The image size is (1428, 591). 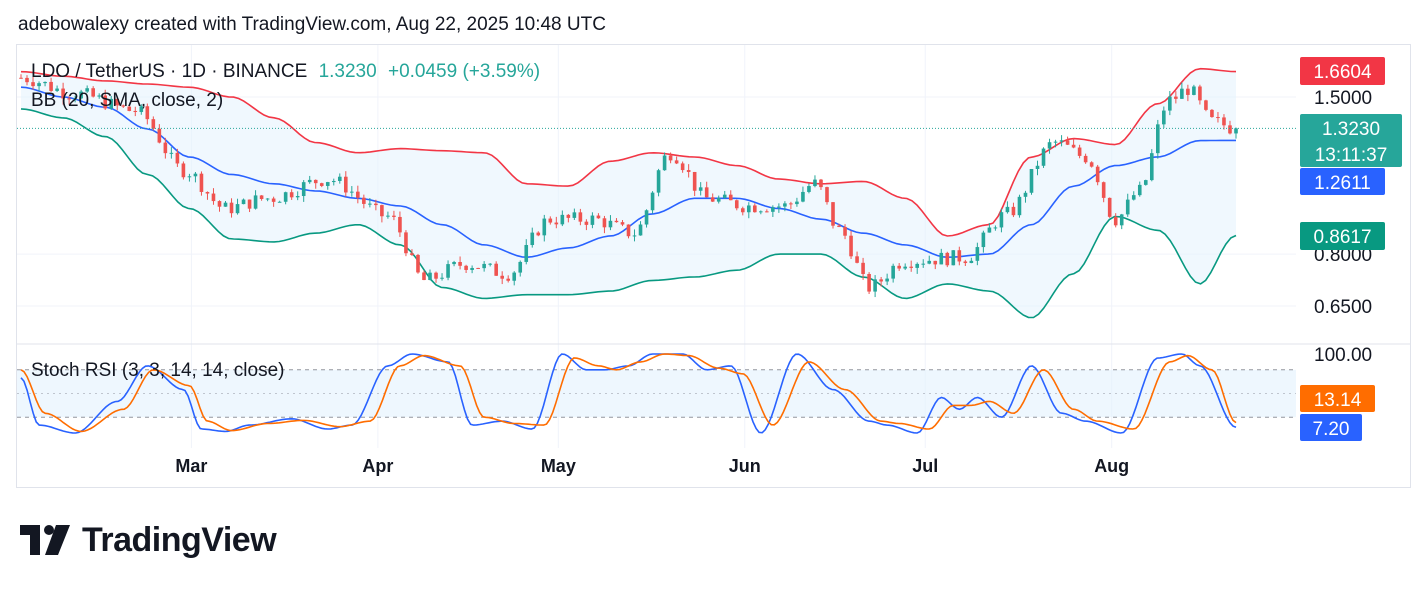 What do you see at coordinates (1342, 236) in the screenshot?
I see `badge-bb-lower-bg` at bounding box center [1342, 236].